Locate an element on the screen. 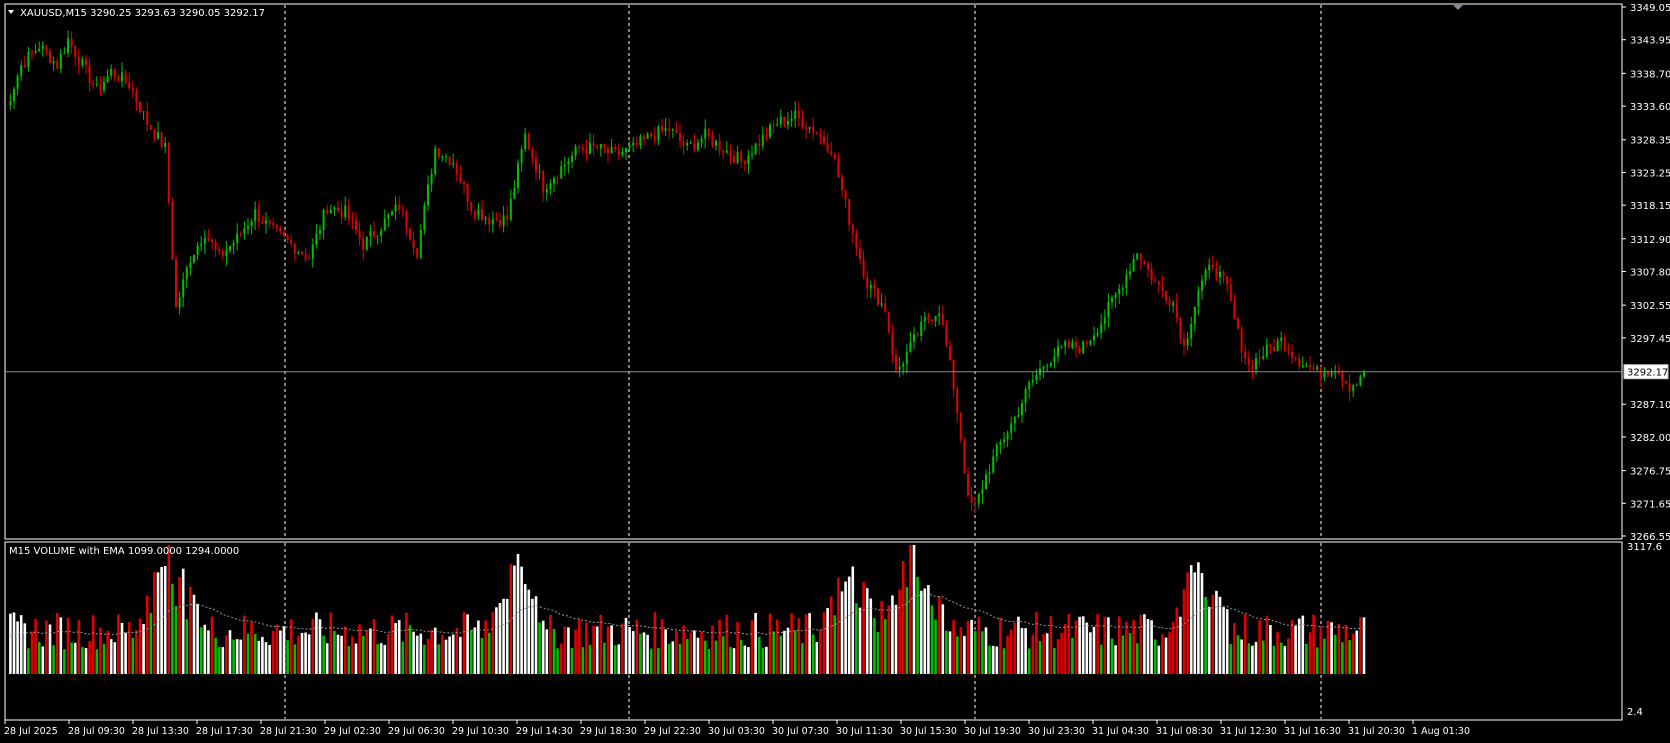  time-tick-label: 31 Jul 20:30 is located at coordinates (1376, 731).